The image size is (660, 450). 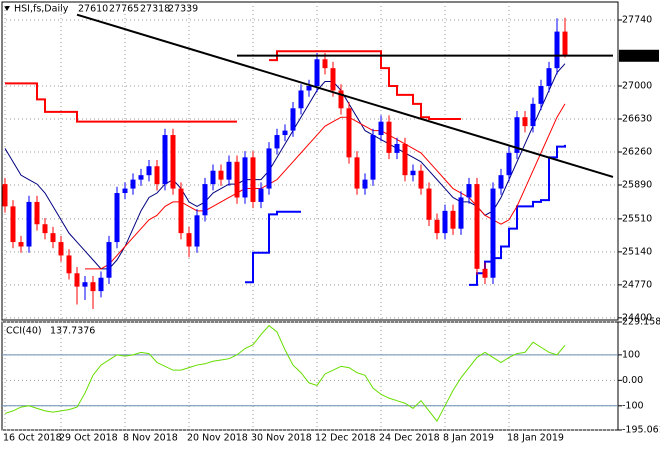 I want to click on symbol-icon, so click(x=7, y=8).